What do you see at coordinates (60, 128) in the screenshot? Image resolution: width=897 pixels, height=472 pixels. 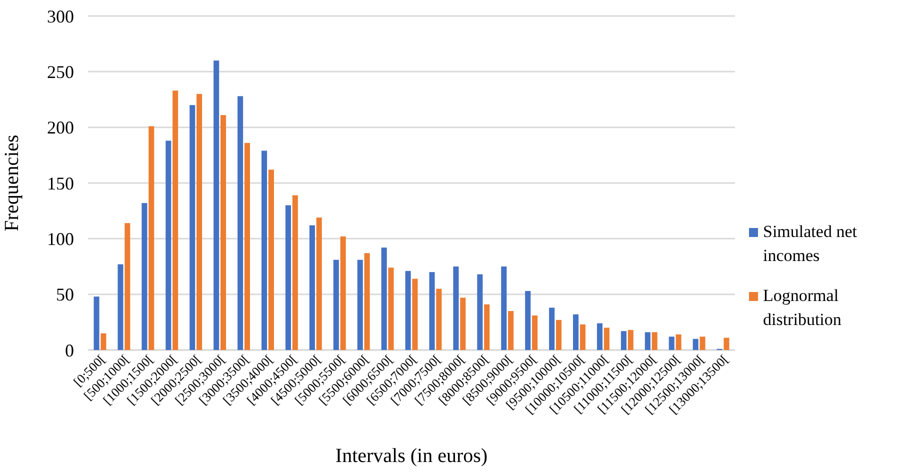 I see `y-tick-label: 200` at bounding box center [60, 128].